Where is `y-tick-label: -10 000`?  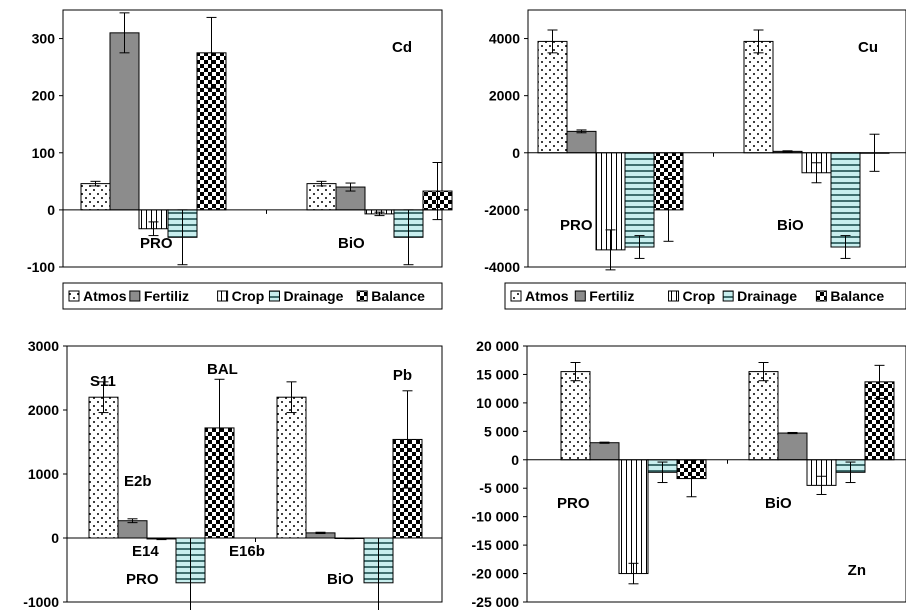 y-tick-label: -10 000 is located at coordinates (496, 517).